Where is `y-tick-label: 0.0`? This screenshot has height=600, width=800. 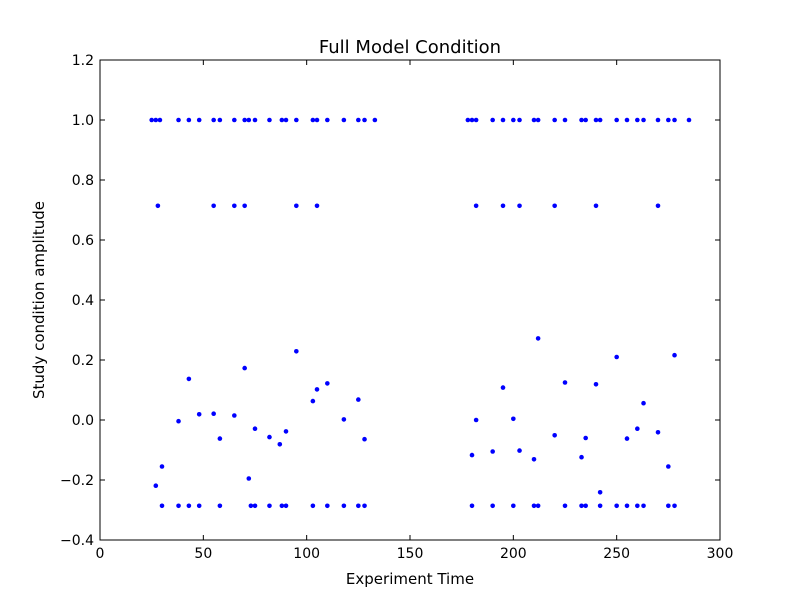 y-tick-label: 0.0 is located at coordinates (83, 421).